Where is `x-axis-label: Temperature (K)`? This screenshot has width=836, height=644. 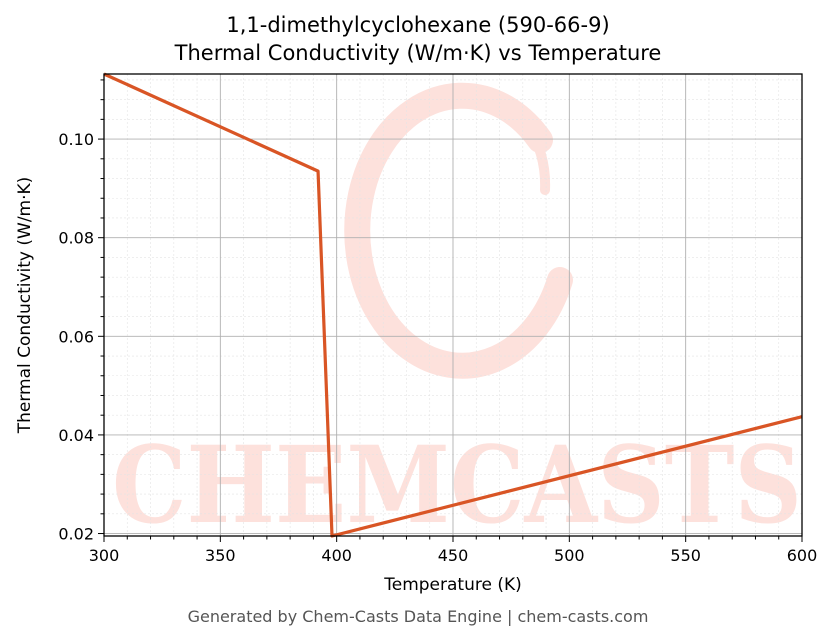 x-axis-label: Temperature (K) is located at coordinates (453, 585).